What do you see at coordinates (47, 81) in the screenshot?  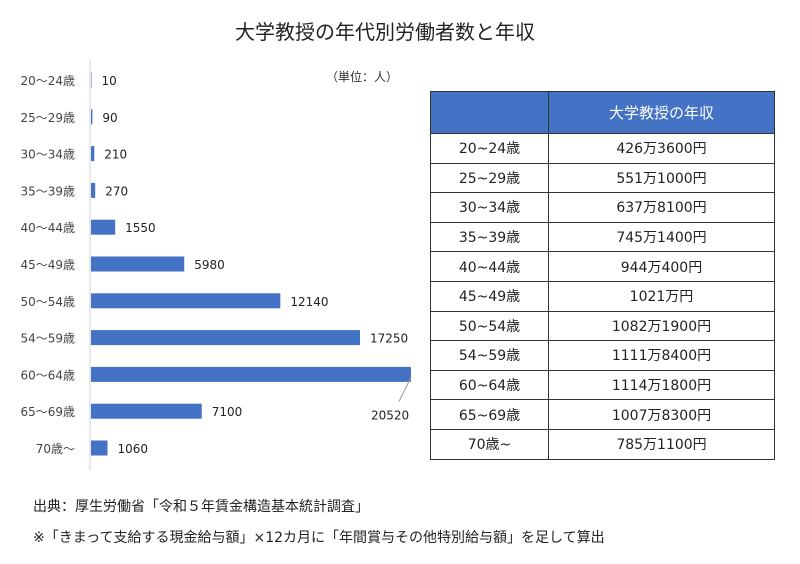 I see `category-label: 20〜24歳` at bounding box center [47, 81].